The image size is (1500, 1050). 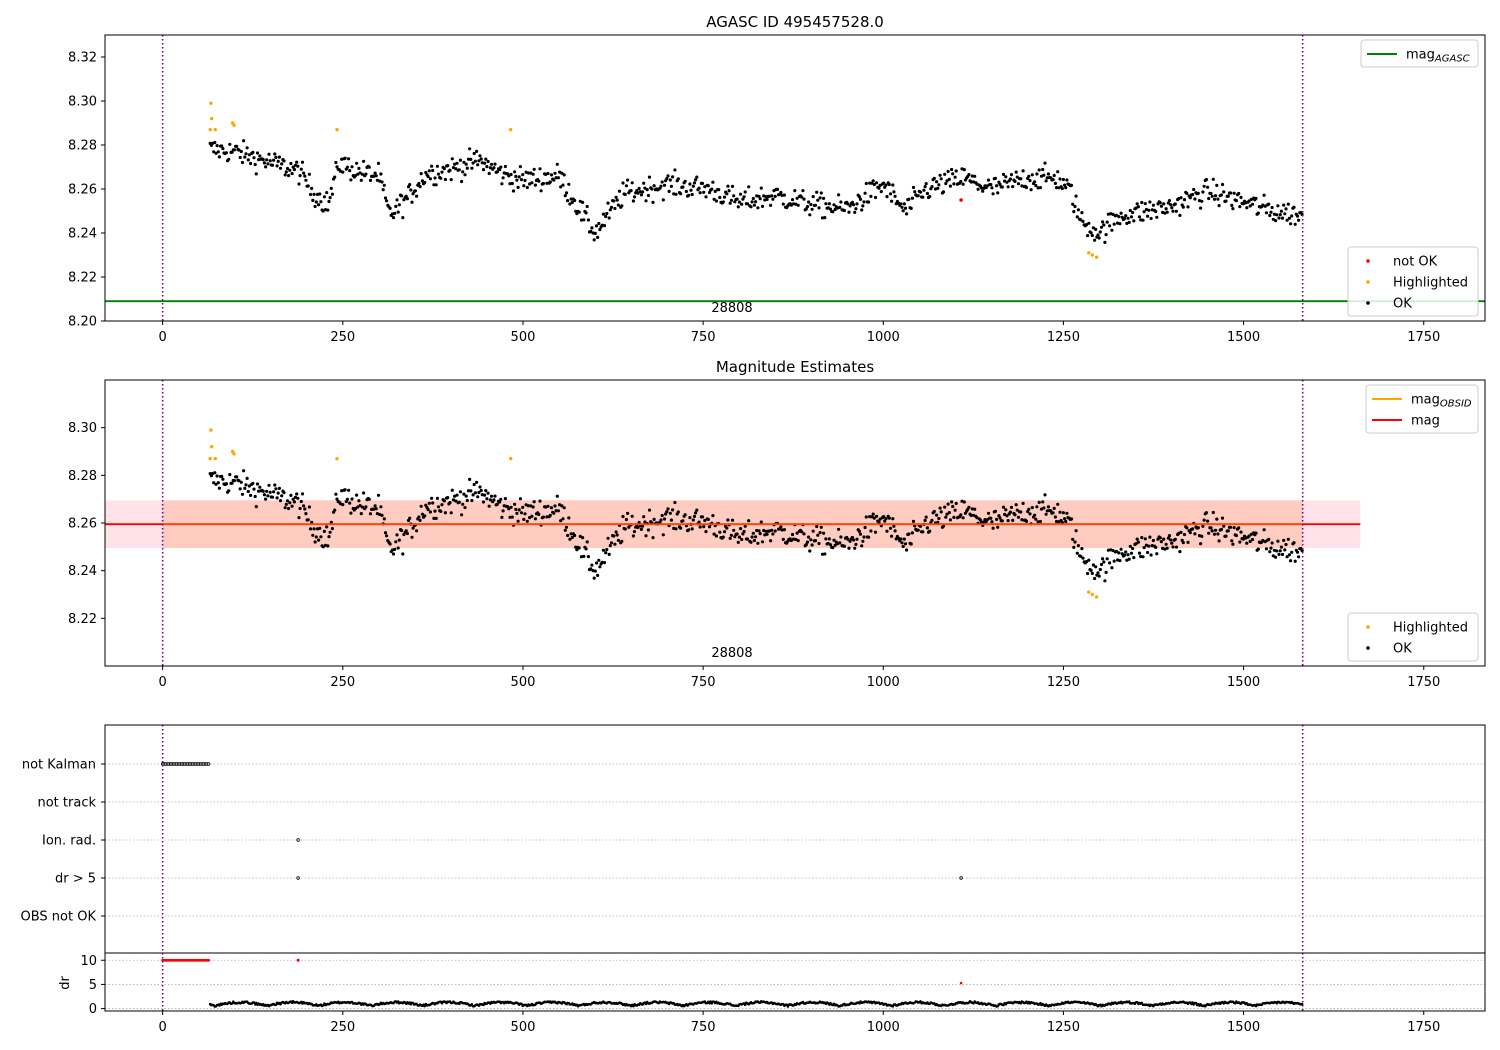 What do you see at coordinates (1368, 261) in the screenshot?
I see `legend-dot` at bounding box center [1368, 261].